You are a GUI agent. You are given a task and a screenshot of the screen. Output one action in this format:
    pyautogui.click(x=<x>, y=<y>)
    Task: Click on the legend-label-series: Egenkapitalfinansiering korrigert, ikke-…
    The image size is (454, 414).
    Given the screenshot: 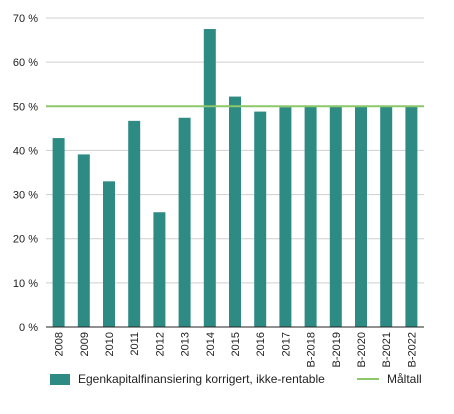 What is the action you would take?
    pyautogui.click(x=201, y=379)
    